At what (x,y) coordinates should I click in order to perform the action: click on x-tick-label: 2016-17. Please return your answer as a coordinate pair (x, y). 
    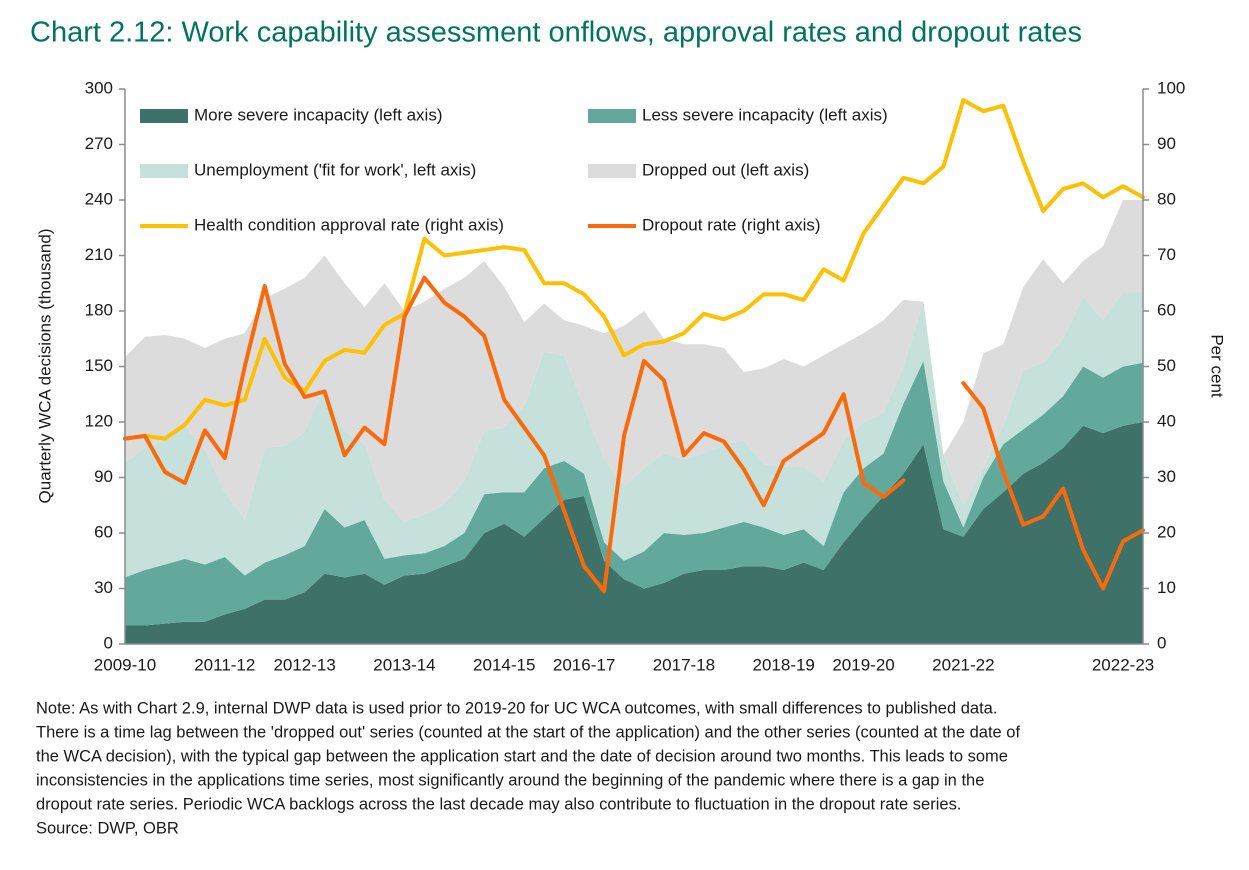
    Looking at the image, I should click on (584, 664).